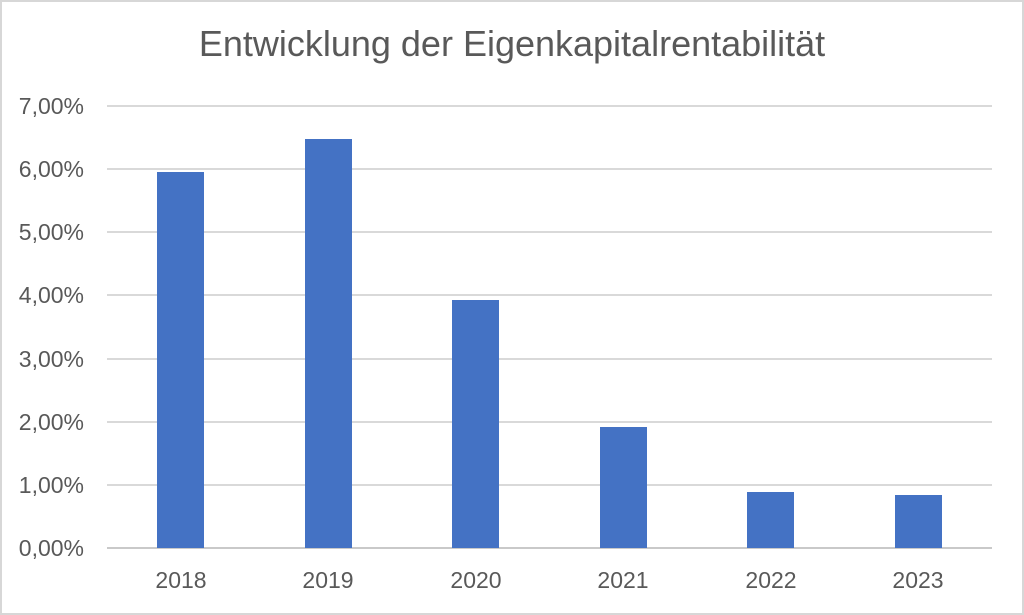 This screenshot has height=615, width=1024. Describe the element at coordinates (770, 520) in the screenshot. I see `bar-2022` at that location.